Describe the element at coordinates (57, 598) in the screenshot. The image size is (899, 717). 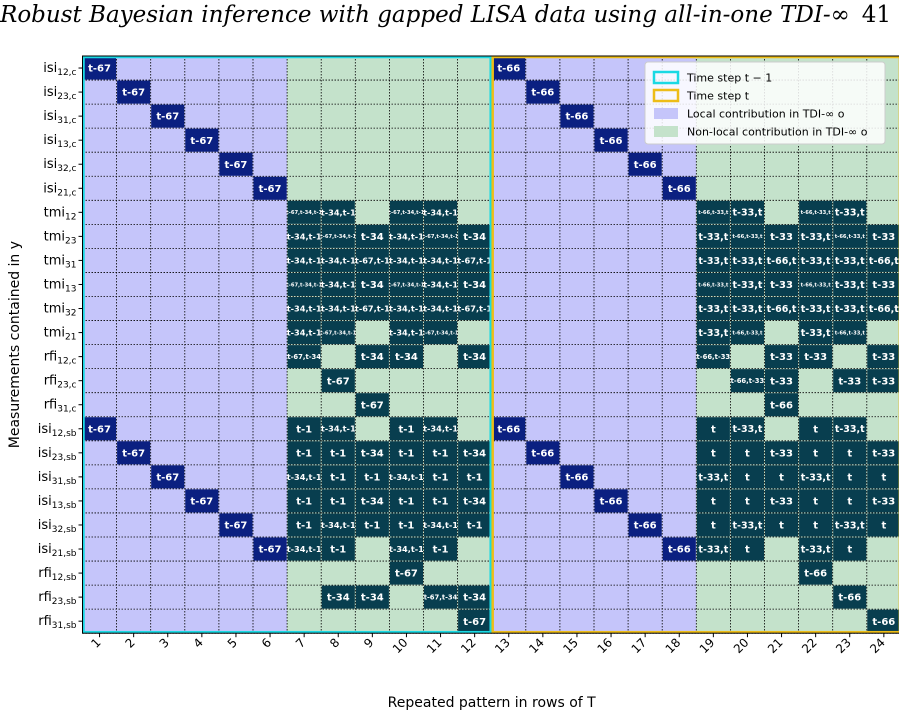
I see `y-tick-label: rfi23,sb` at that location.